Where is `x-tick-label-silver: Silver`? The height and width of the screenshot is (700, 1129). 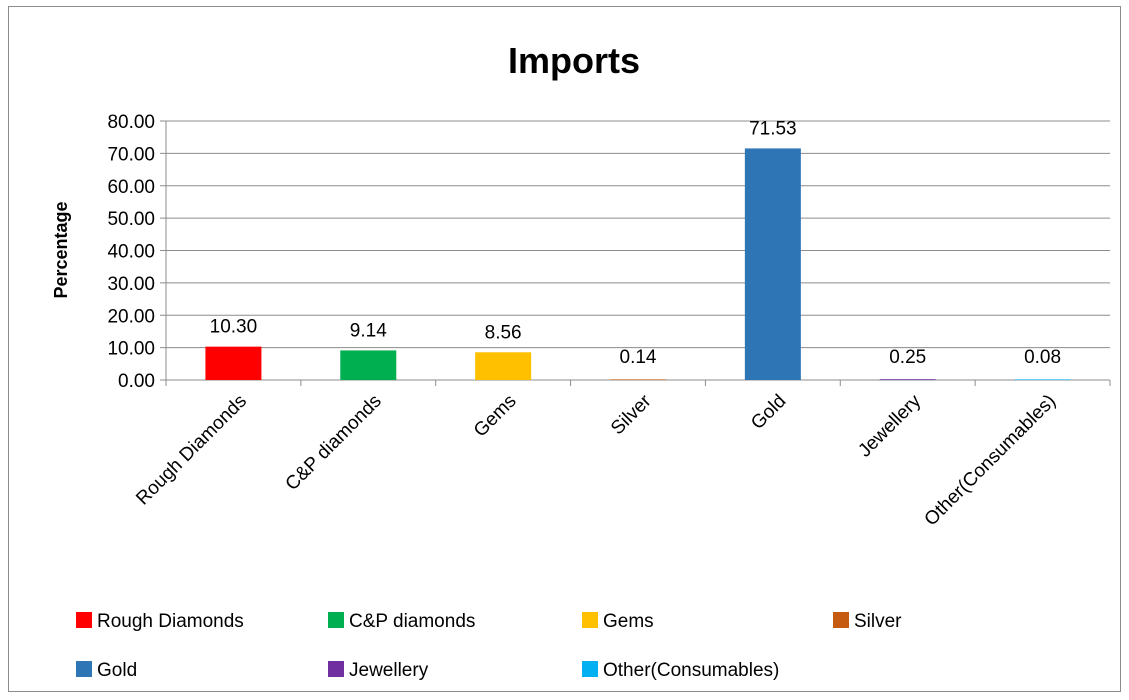 x-tick-label-silver: Silver is located at coordinates (631, 414).